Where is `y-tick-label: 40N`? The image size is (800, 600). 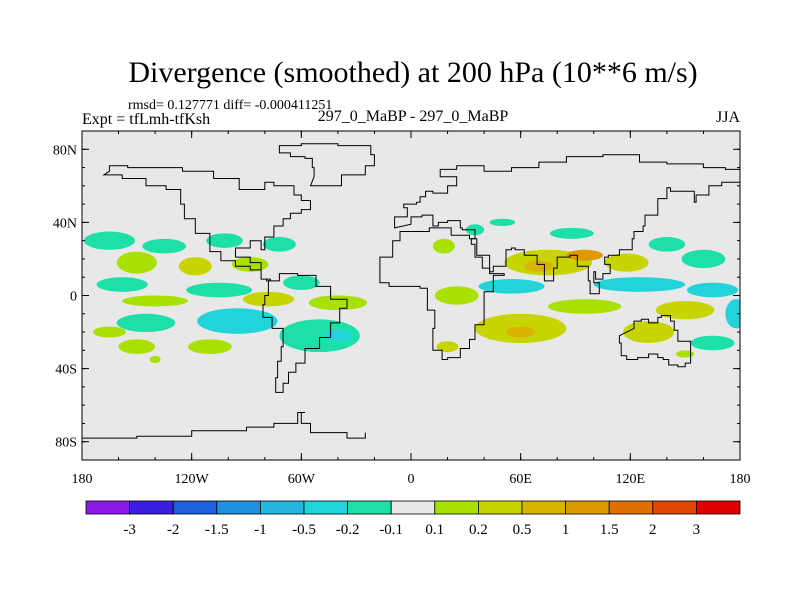 y-tick-label: 40N is located at coordinates (65, 223).